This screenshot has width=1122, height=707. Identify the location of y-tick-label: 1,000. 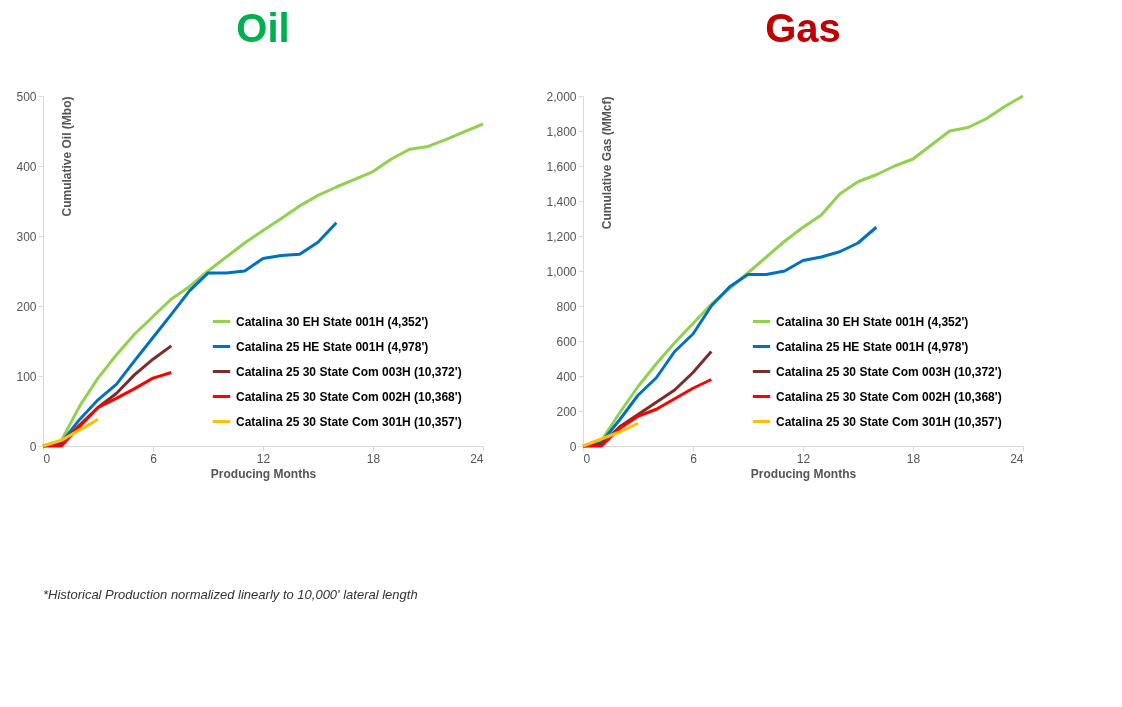
(561, 271).